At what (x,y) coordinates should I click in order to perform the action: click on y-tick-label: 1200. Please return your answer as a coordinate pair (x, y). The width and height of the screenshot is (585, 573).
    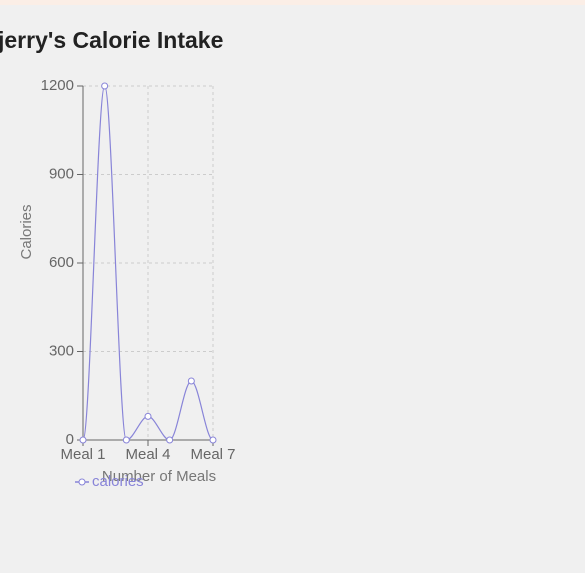
    Looking at the image, I should click on (57, 85).